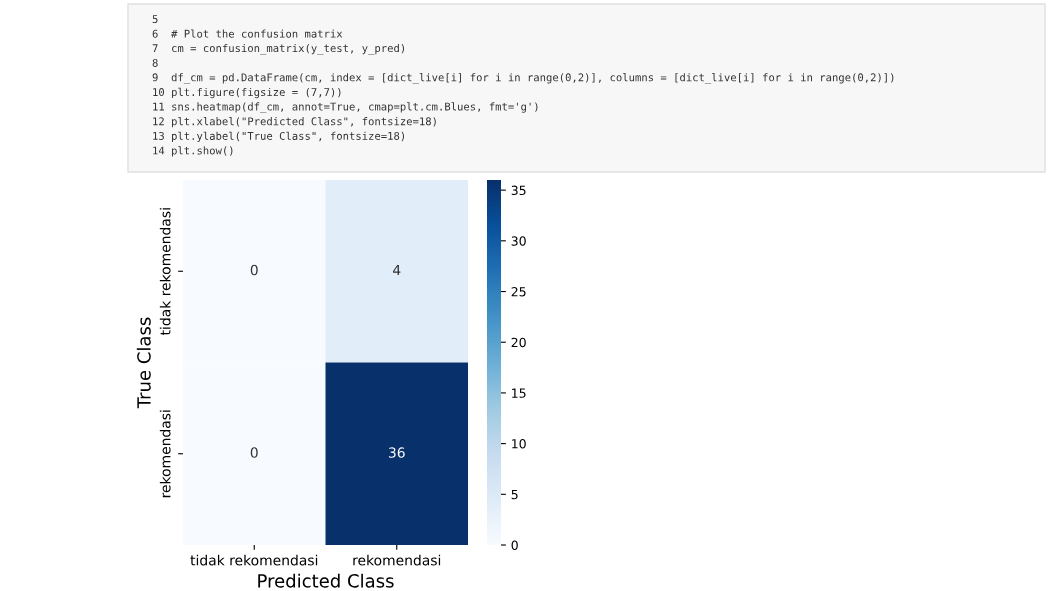 The width and height of the screenshot is (1057, 591). Describe the element at coordinates (345, 107) in the screenshot. I see `text: 11 sns.heatmap(df_cm, annot=True, cmap=plt.cm.Blues, fmt='g')` at that location.